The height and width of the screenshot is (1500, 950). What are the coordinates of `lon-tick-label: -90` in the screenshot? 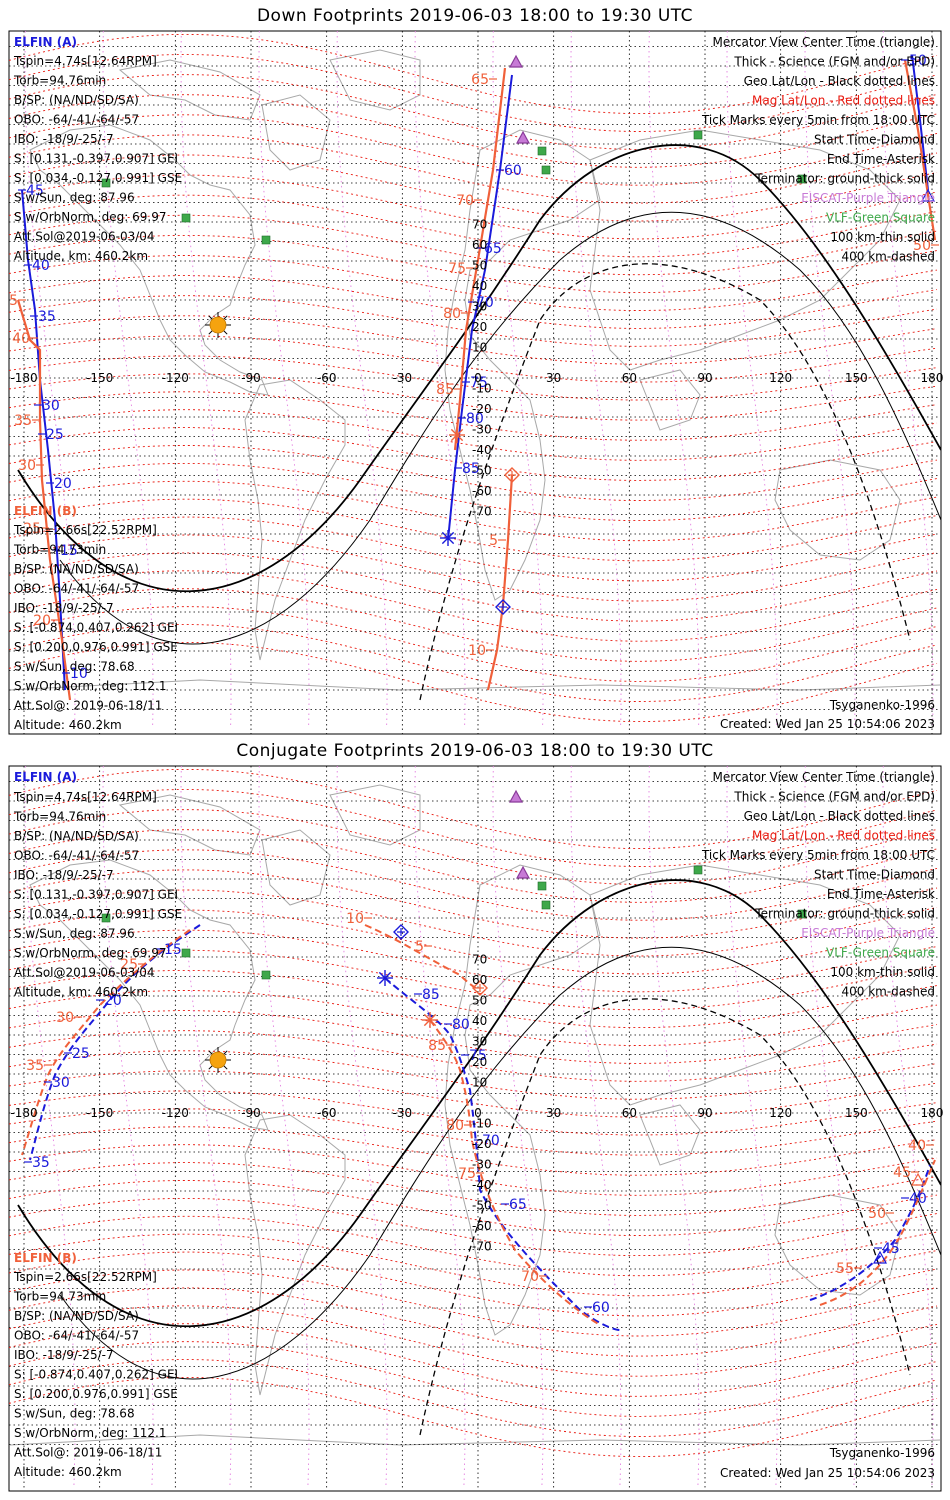 It's located at (251, 1113).